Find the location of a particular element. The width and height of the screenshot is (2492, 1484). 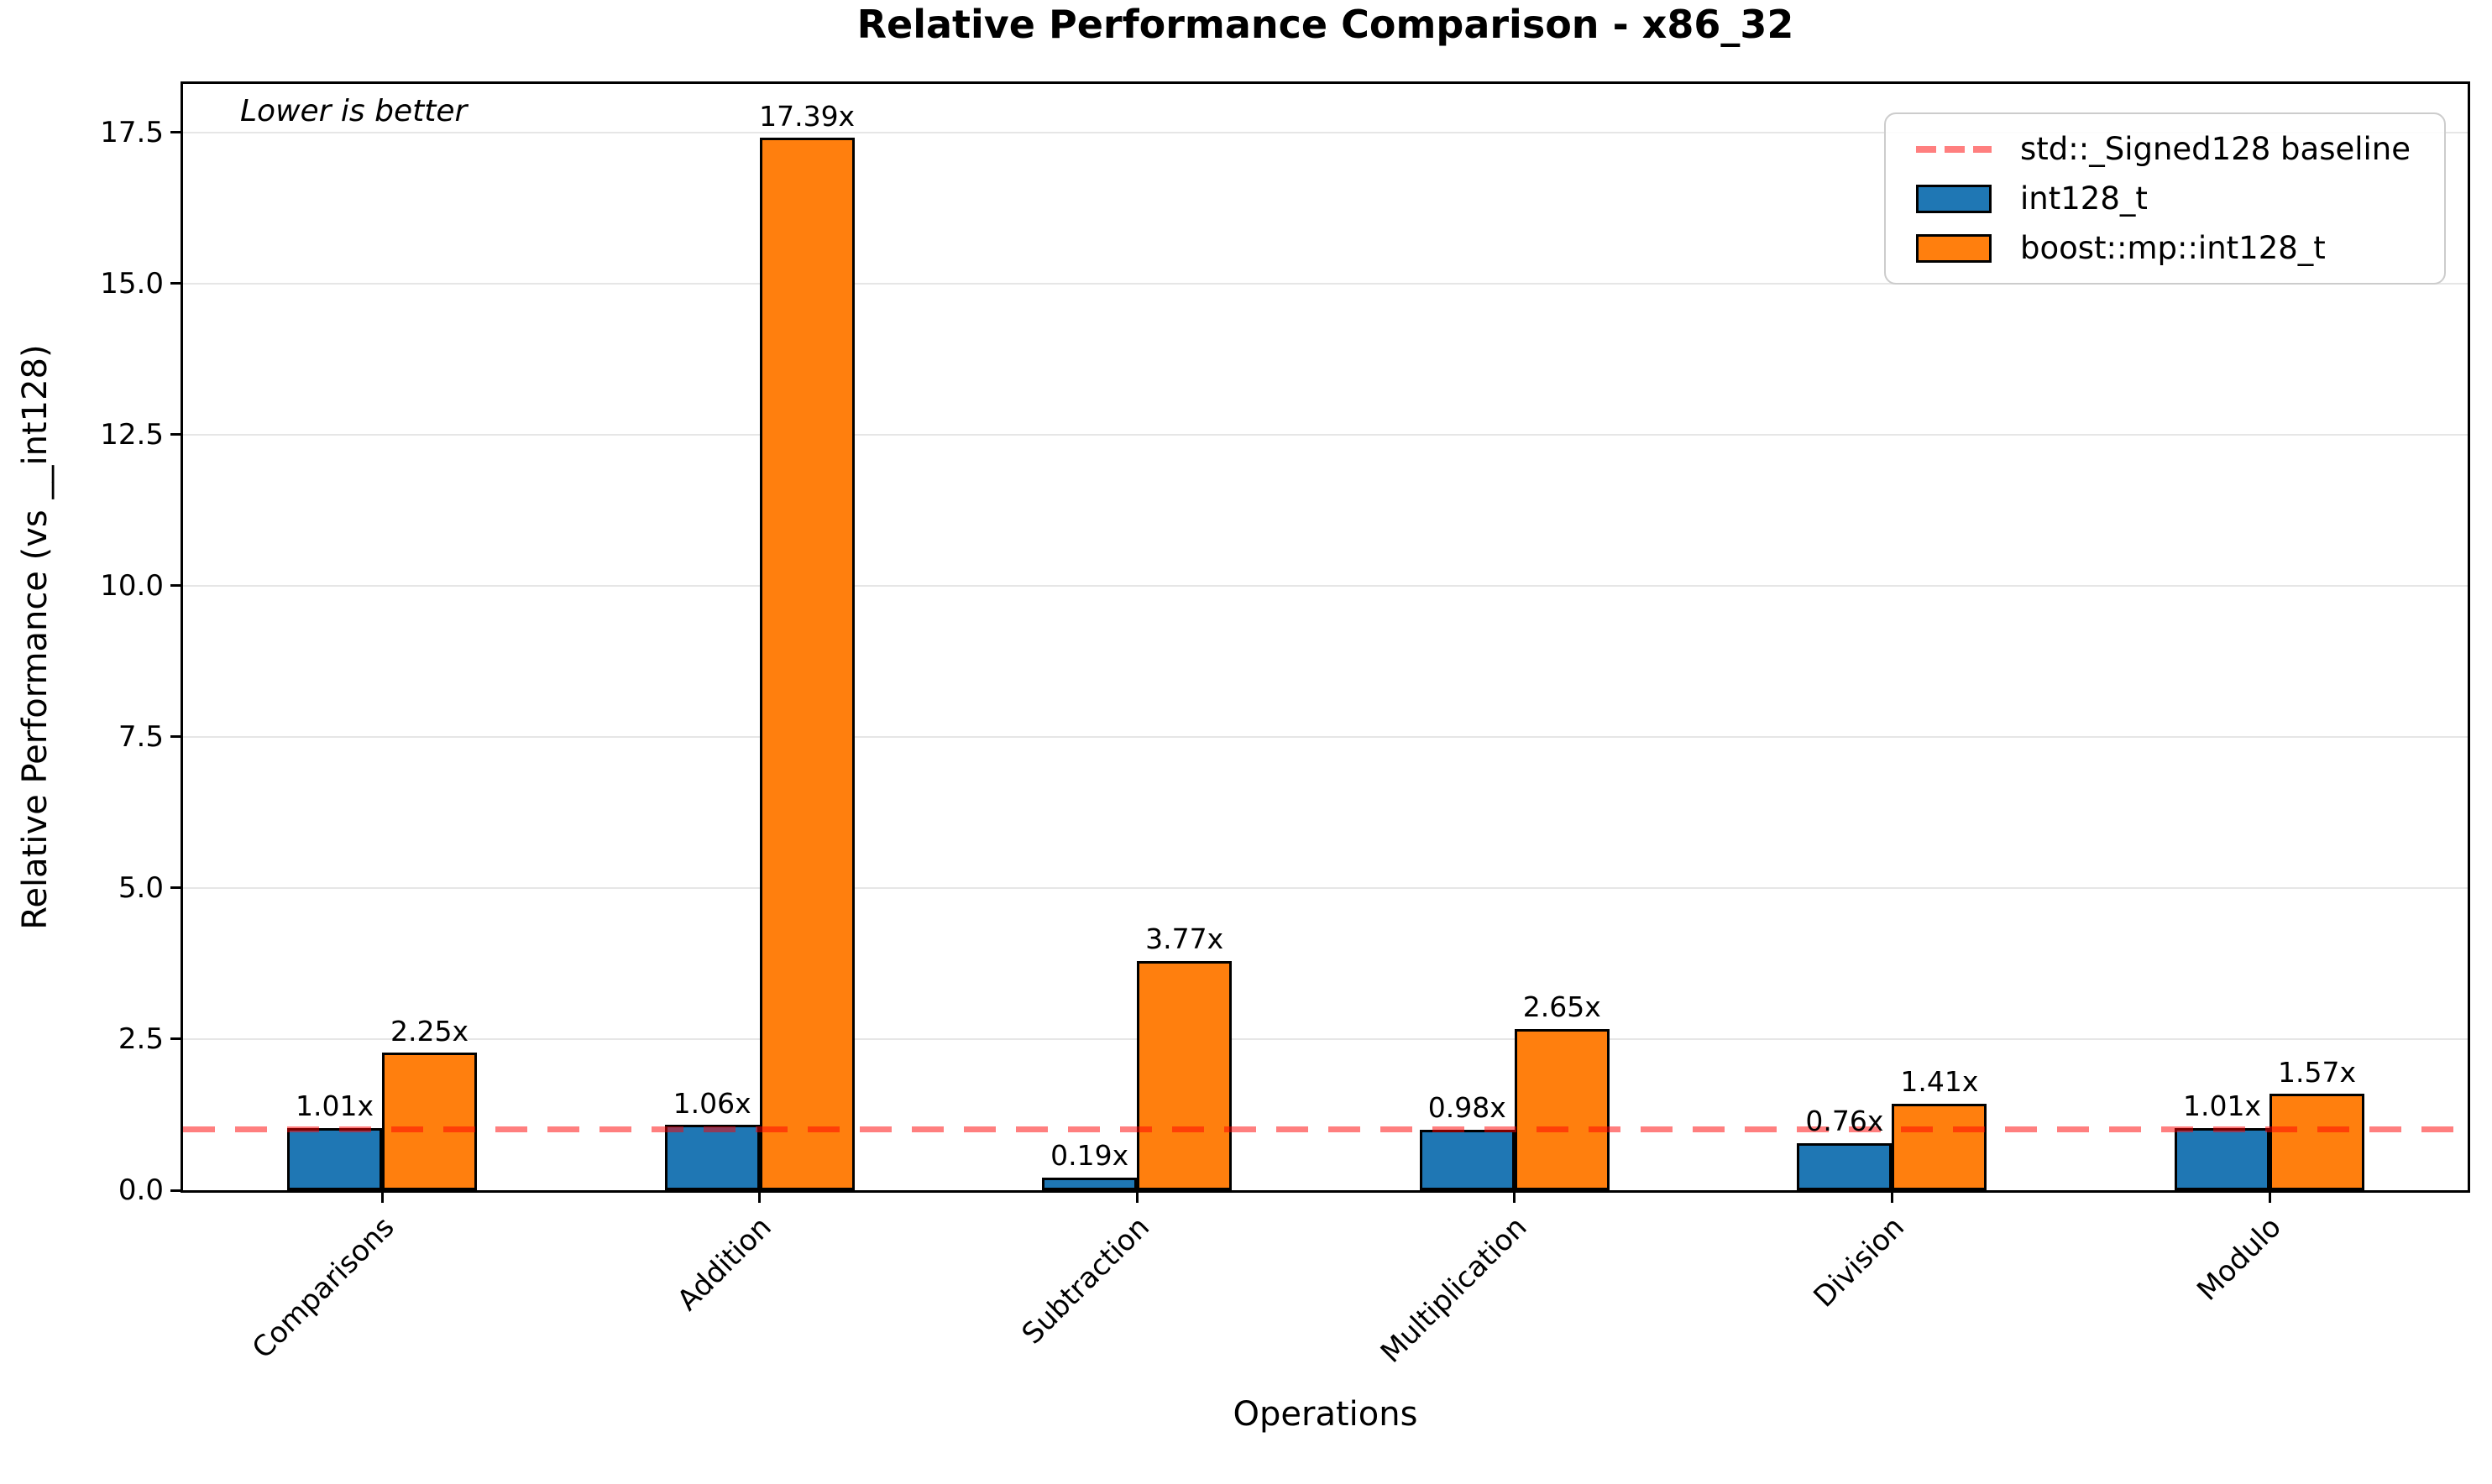

bar-value-label: 1.57x is located at coordinates (2317, 1072).